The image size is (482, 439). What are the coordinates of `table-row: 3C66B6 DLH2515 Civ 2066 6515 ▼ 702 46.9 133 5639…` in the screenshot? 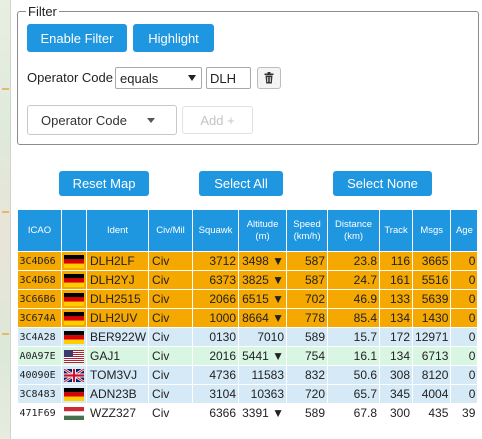 It's located at (248, 299).